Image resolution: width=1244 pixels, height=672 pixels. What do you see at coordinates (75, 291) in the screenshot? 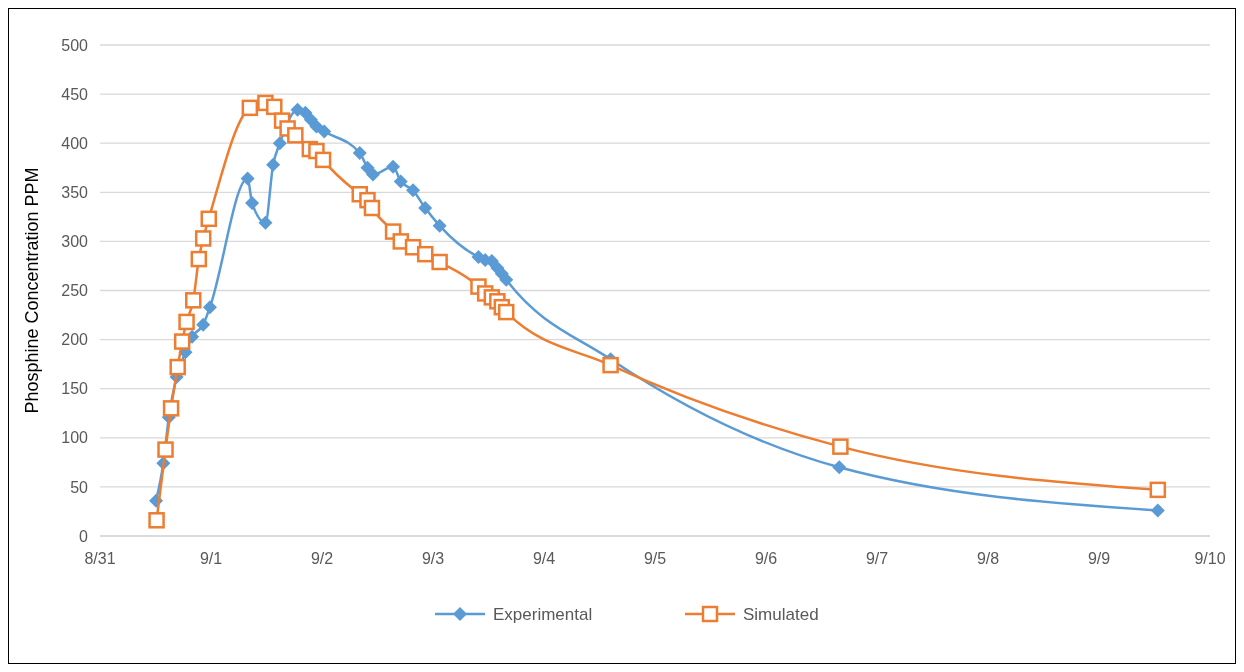
I see `y-tick-label: 250` at bounding box center [75, 291].